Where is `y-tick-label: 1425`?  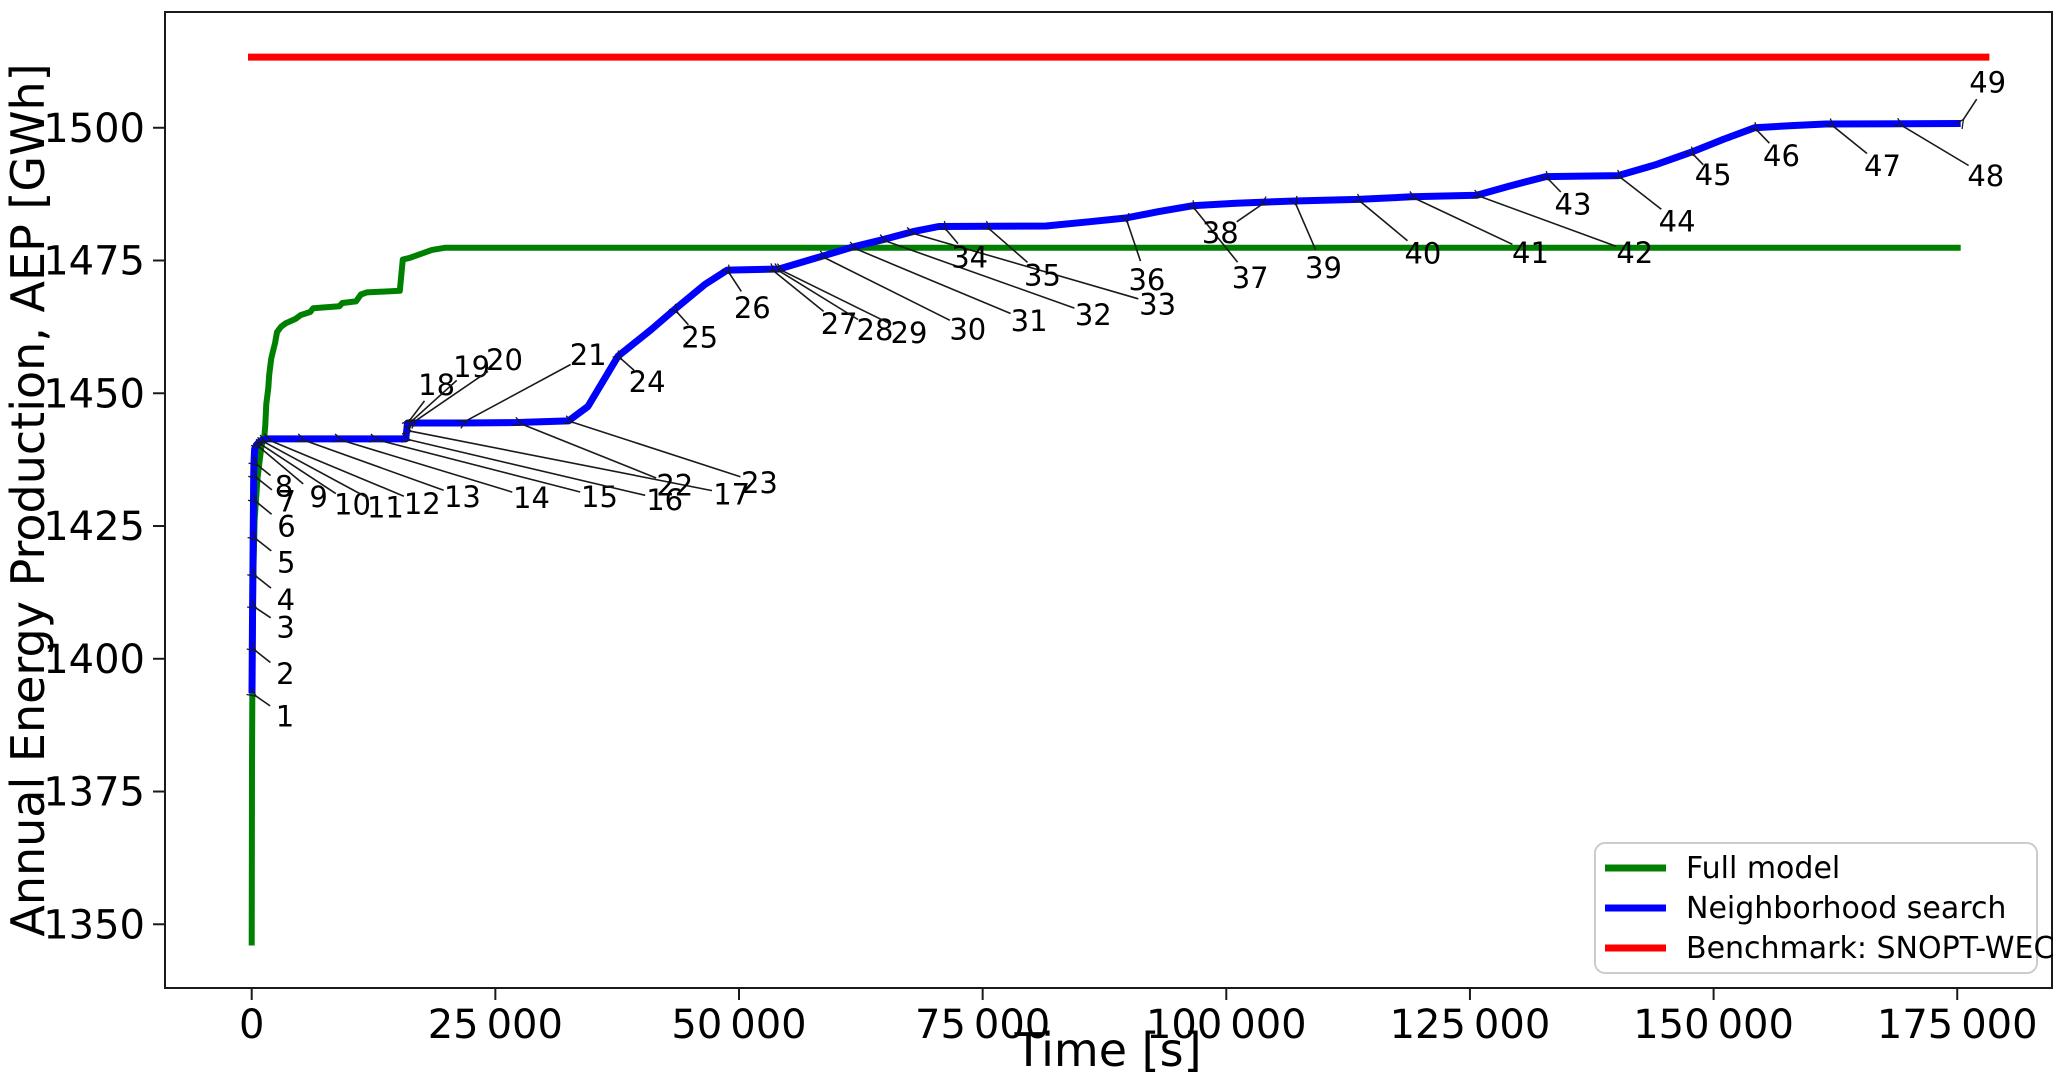
y-tick-label: 1425 is located at coordinates (94, 527).